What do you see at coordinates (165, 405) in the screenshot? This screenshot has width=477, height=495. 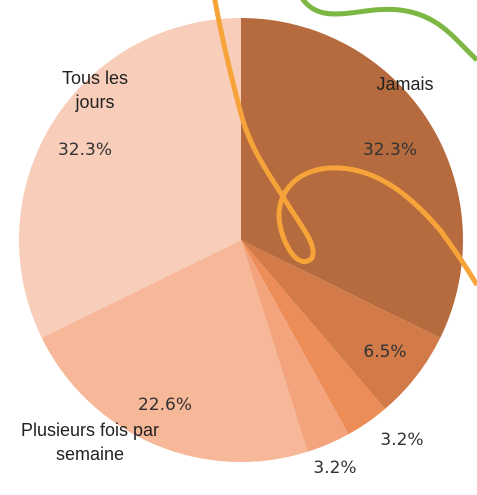 I see `value-label: 22.6%` at bounding box center [165, 405].